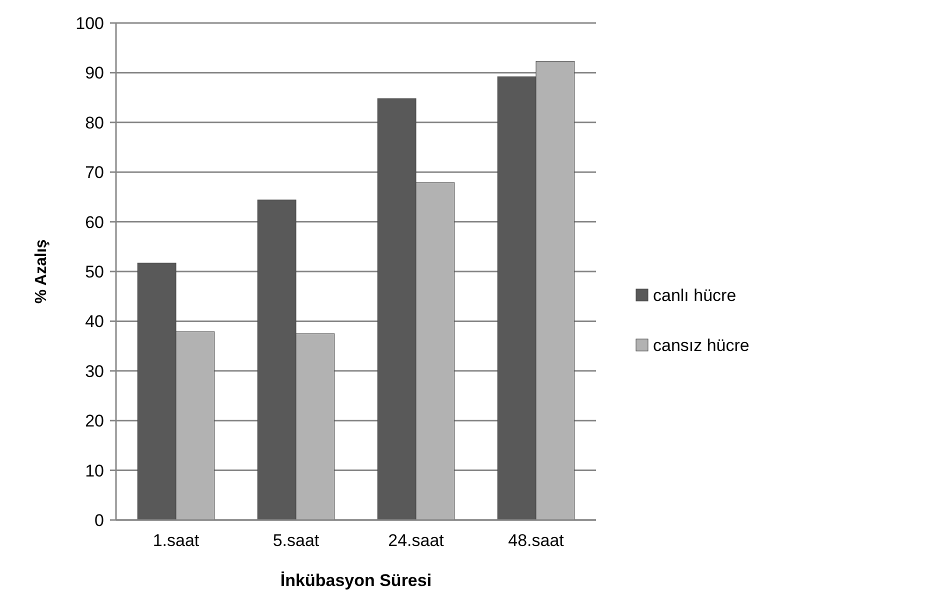 This screenshot has width=933, height=605. Describe the element at coordinates (694, 295) in the screenshot. I see `legend-label: canlı hücre` at that location.